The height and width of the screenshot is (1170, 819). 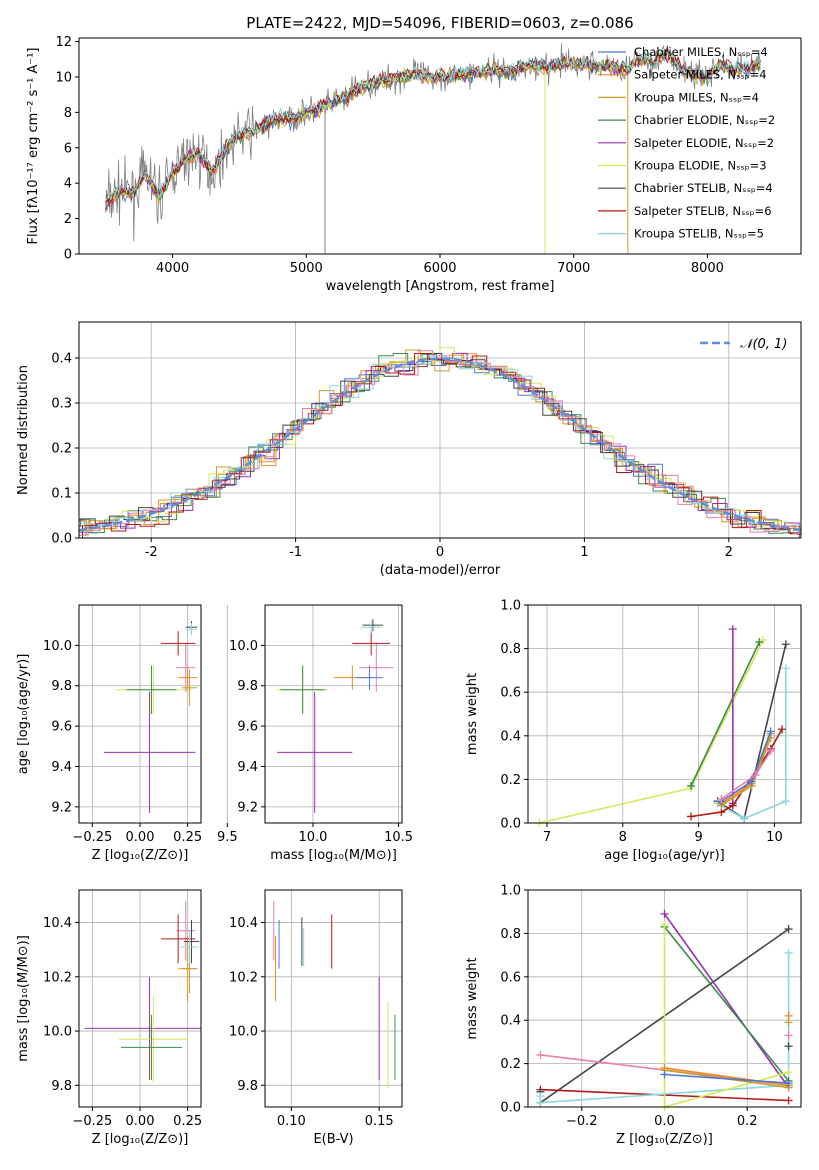 What do you see at coordinates (172, 268) in the screenshot?
I see `x-tick-label: 4000` at bounding box center [172, 268].